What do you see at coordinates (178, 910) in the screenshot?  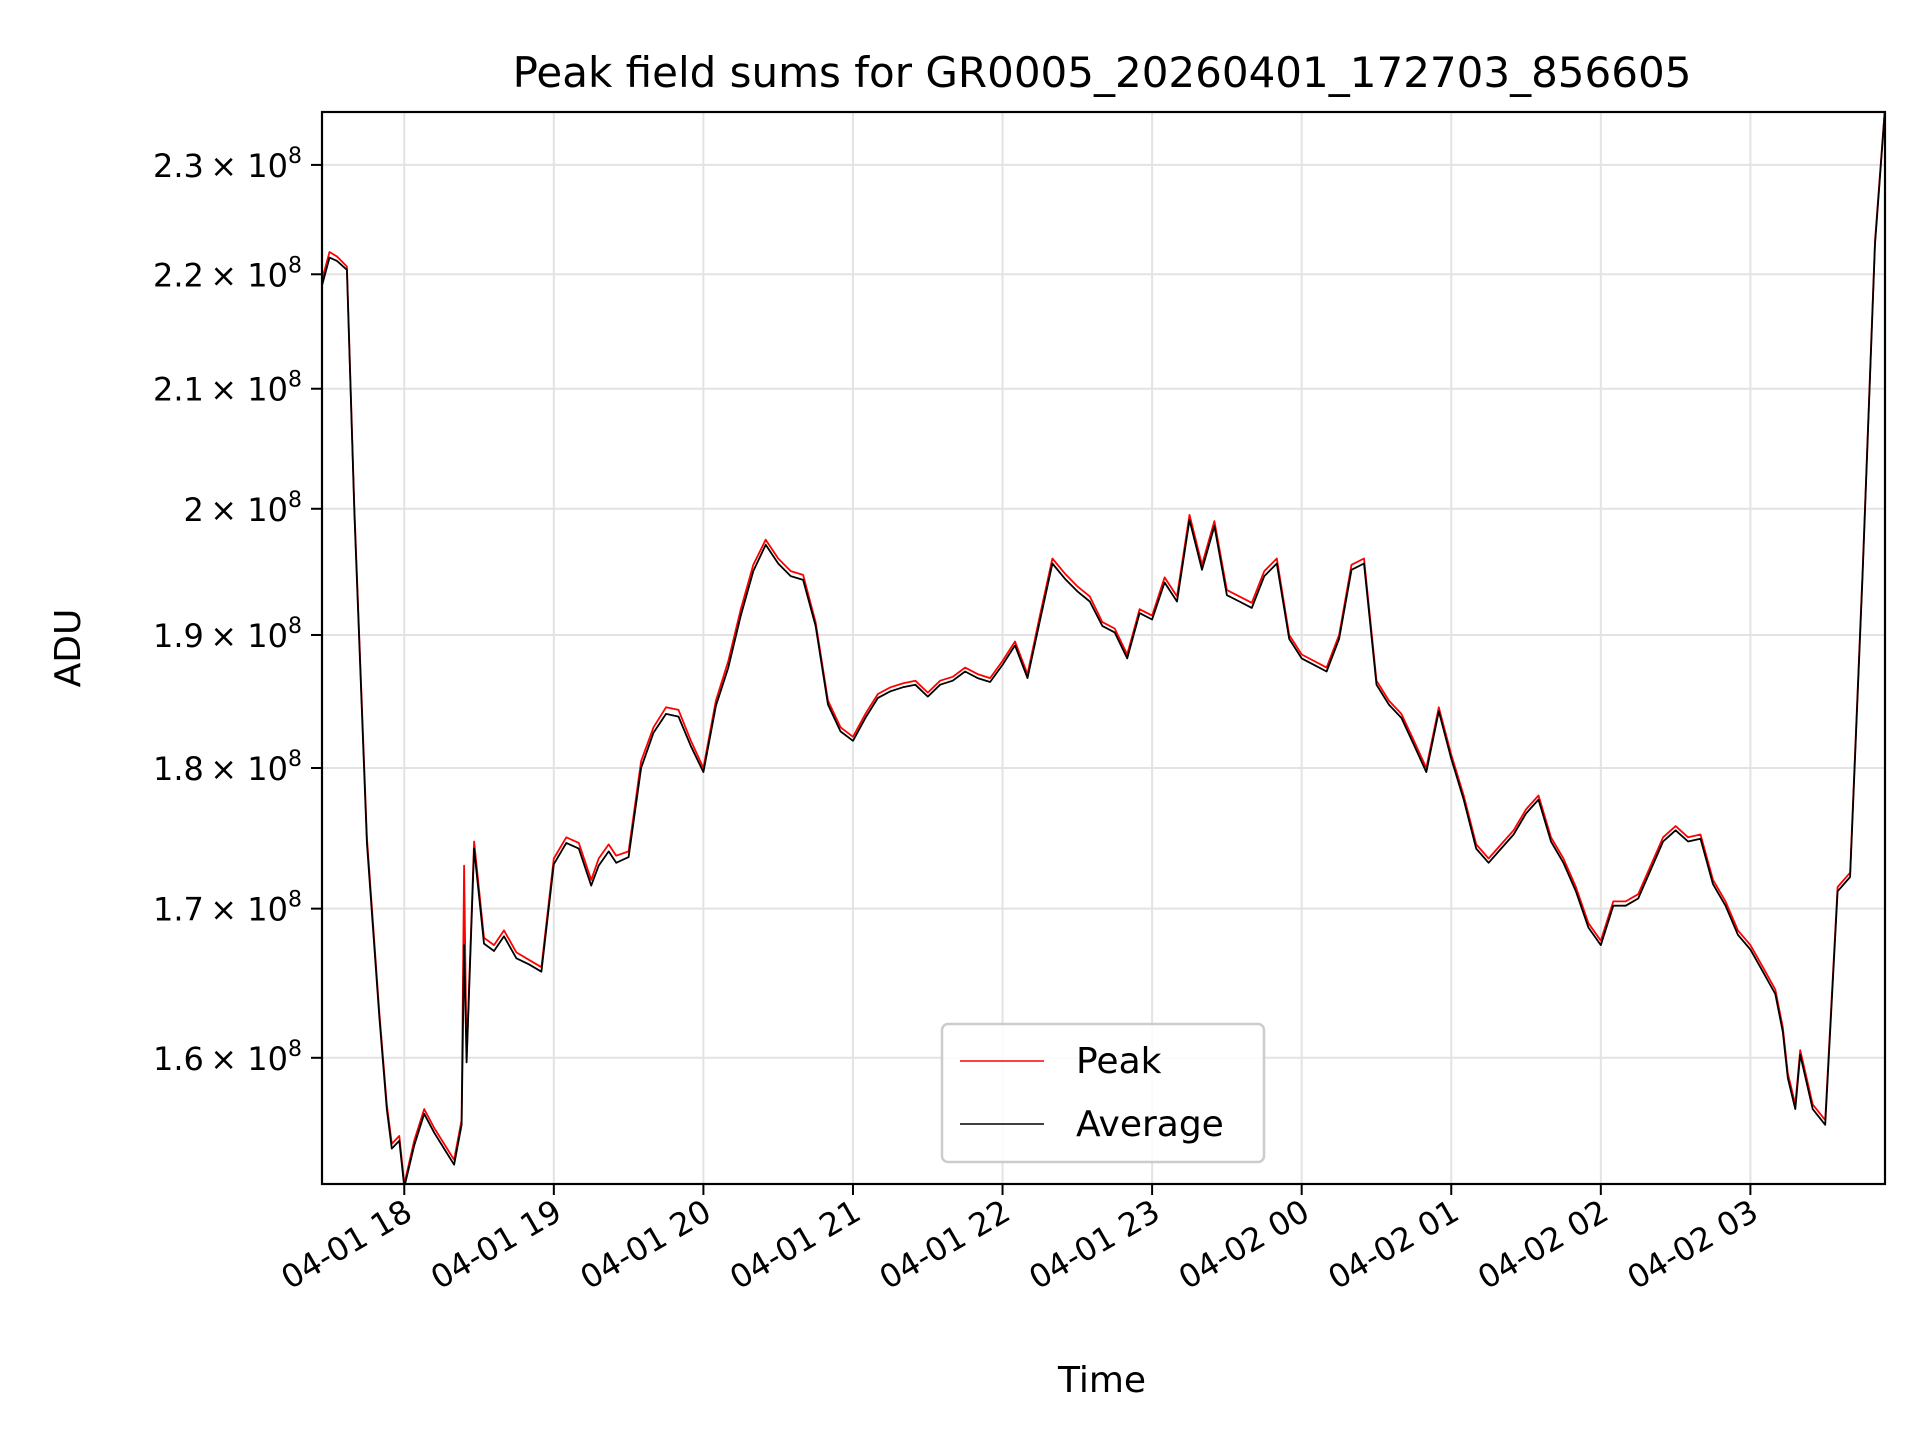 I see `y-tick-mantissa: 1.7` at bounding box center [178, 910].